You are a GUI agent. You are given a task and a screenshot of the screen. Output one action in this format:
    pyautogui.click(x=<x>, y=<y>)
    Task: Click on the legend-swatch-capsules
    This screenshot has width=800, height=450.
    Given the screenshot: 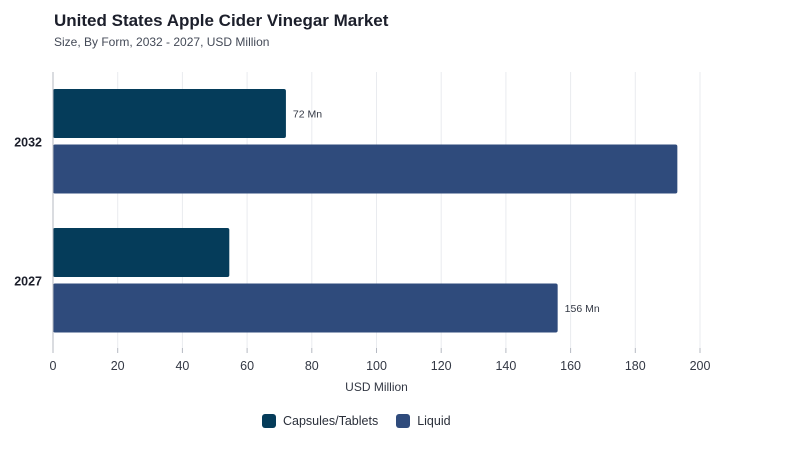 What is the action you would take?
    pyautogui.click(x=269, y=421)
    